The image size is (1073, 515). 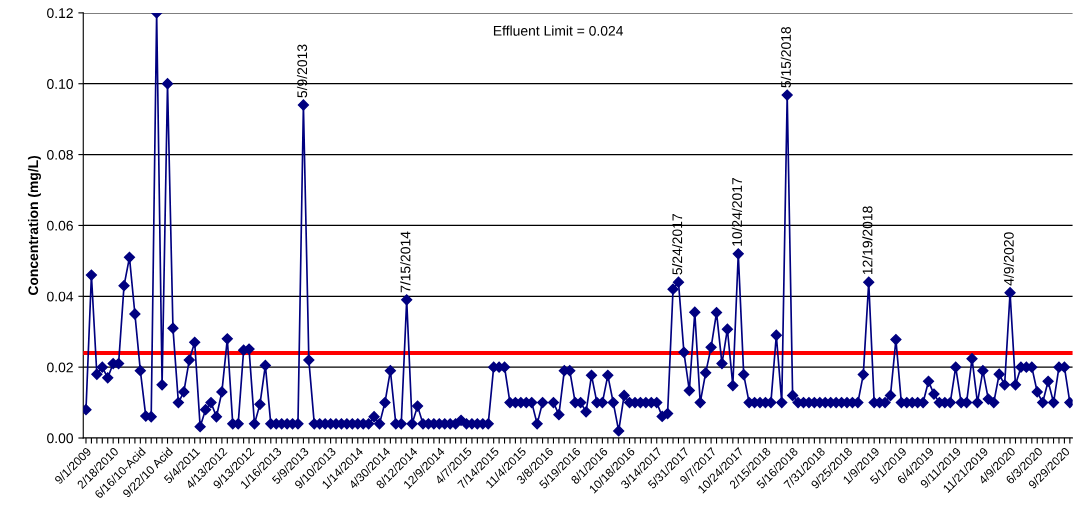 I want to click on annotation: 10/24/2017, so click(x=736, y=212).